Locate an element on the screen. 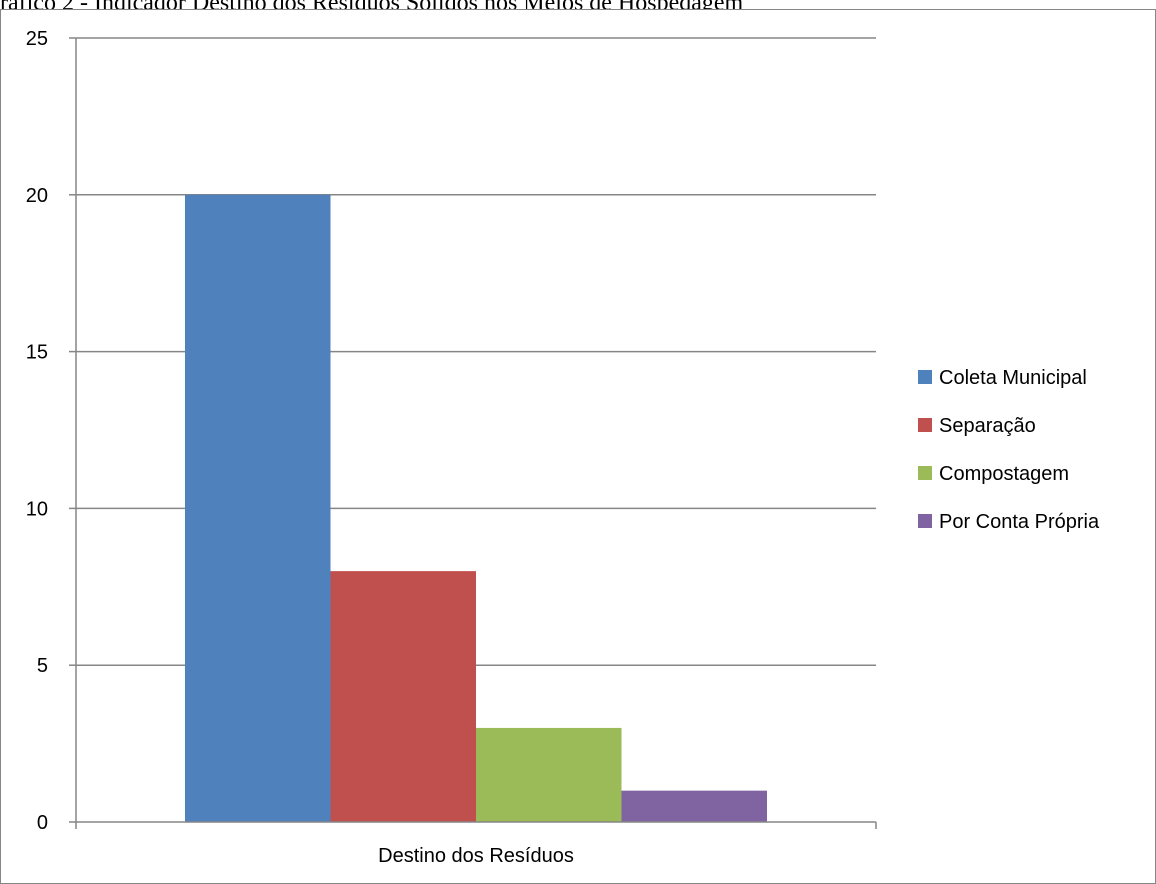  y-tick-label: 0 is located at coordinates (42, 823).